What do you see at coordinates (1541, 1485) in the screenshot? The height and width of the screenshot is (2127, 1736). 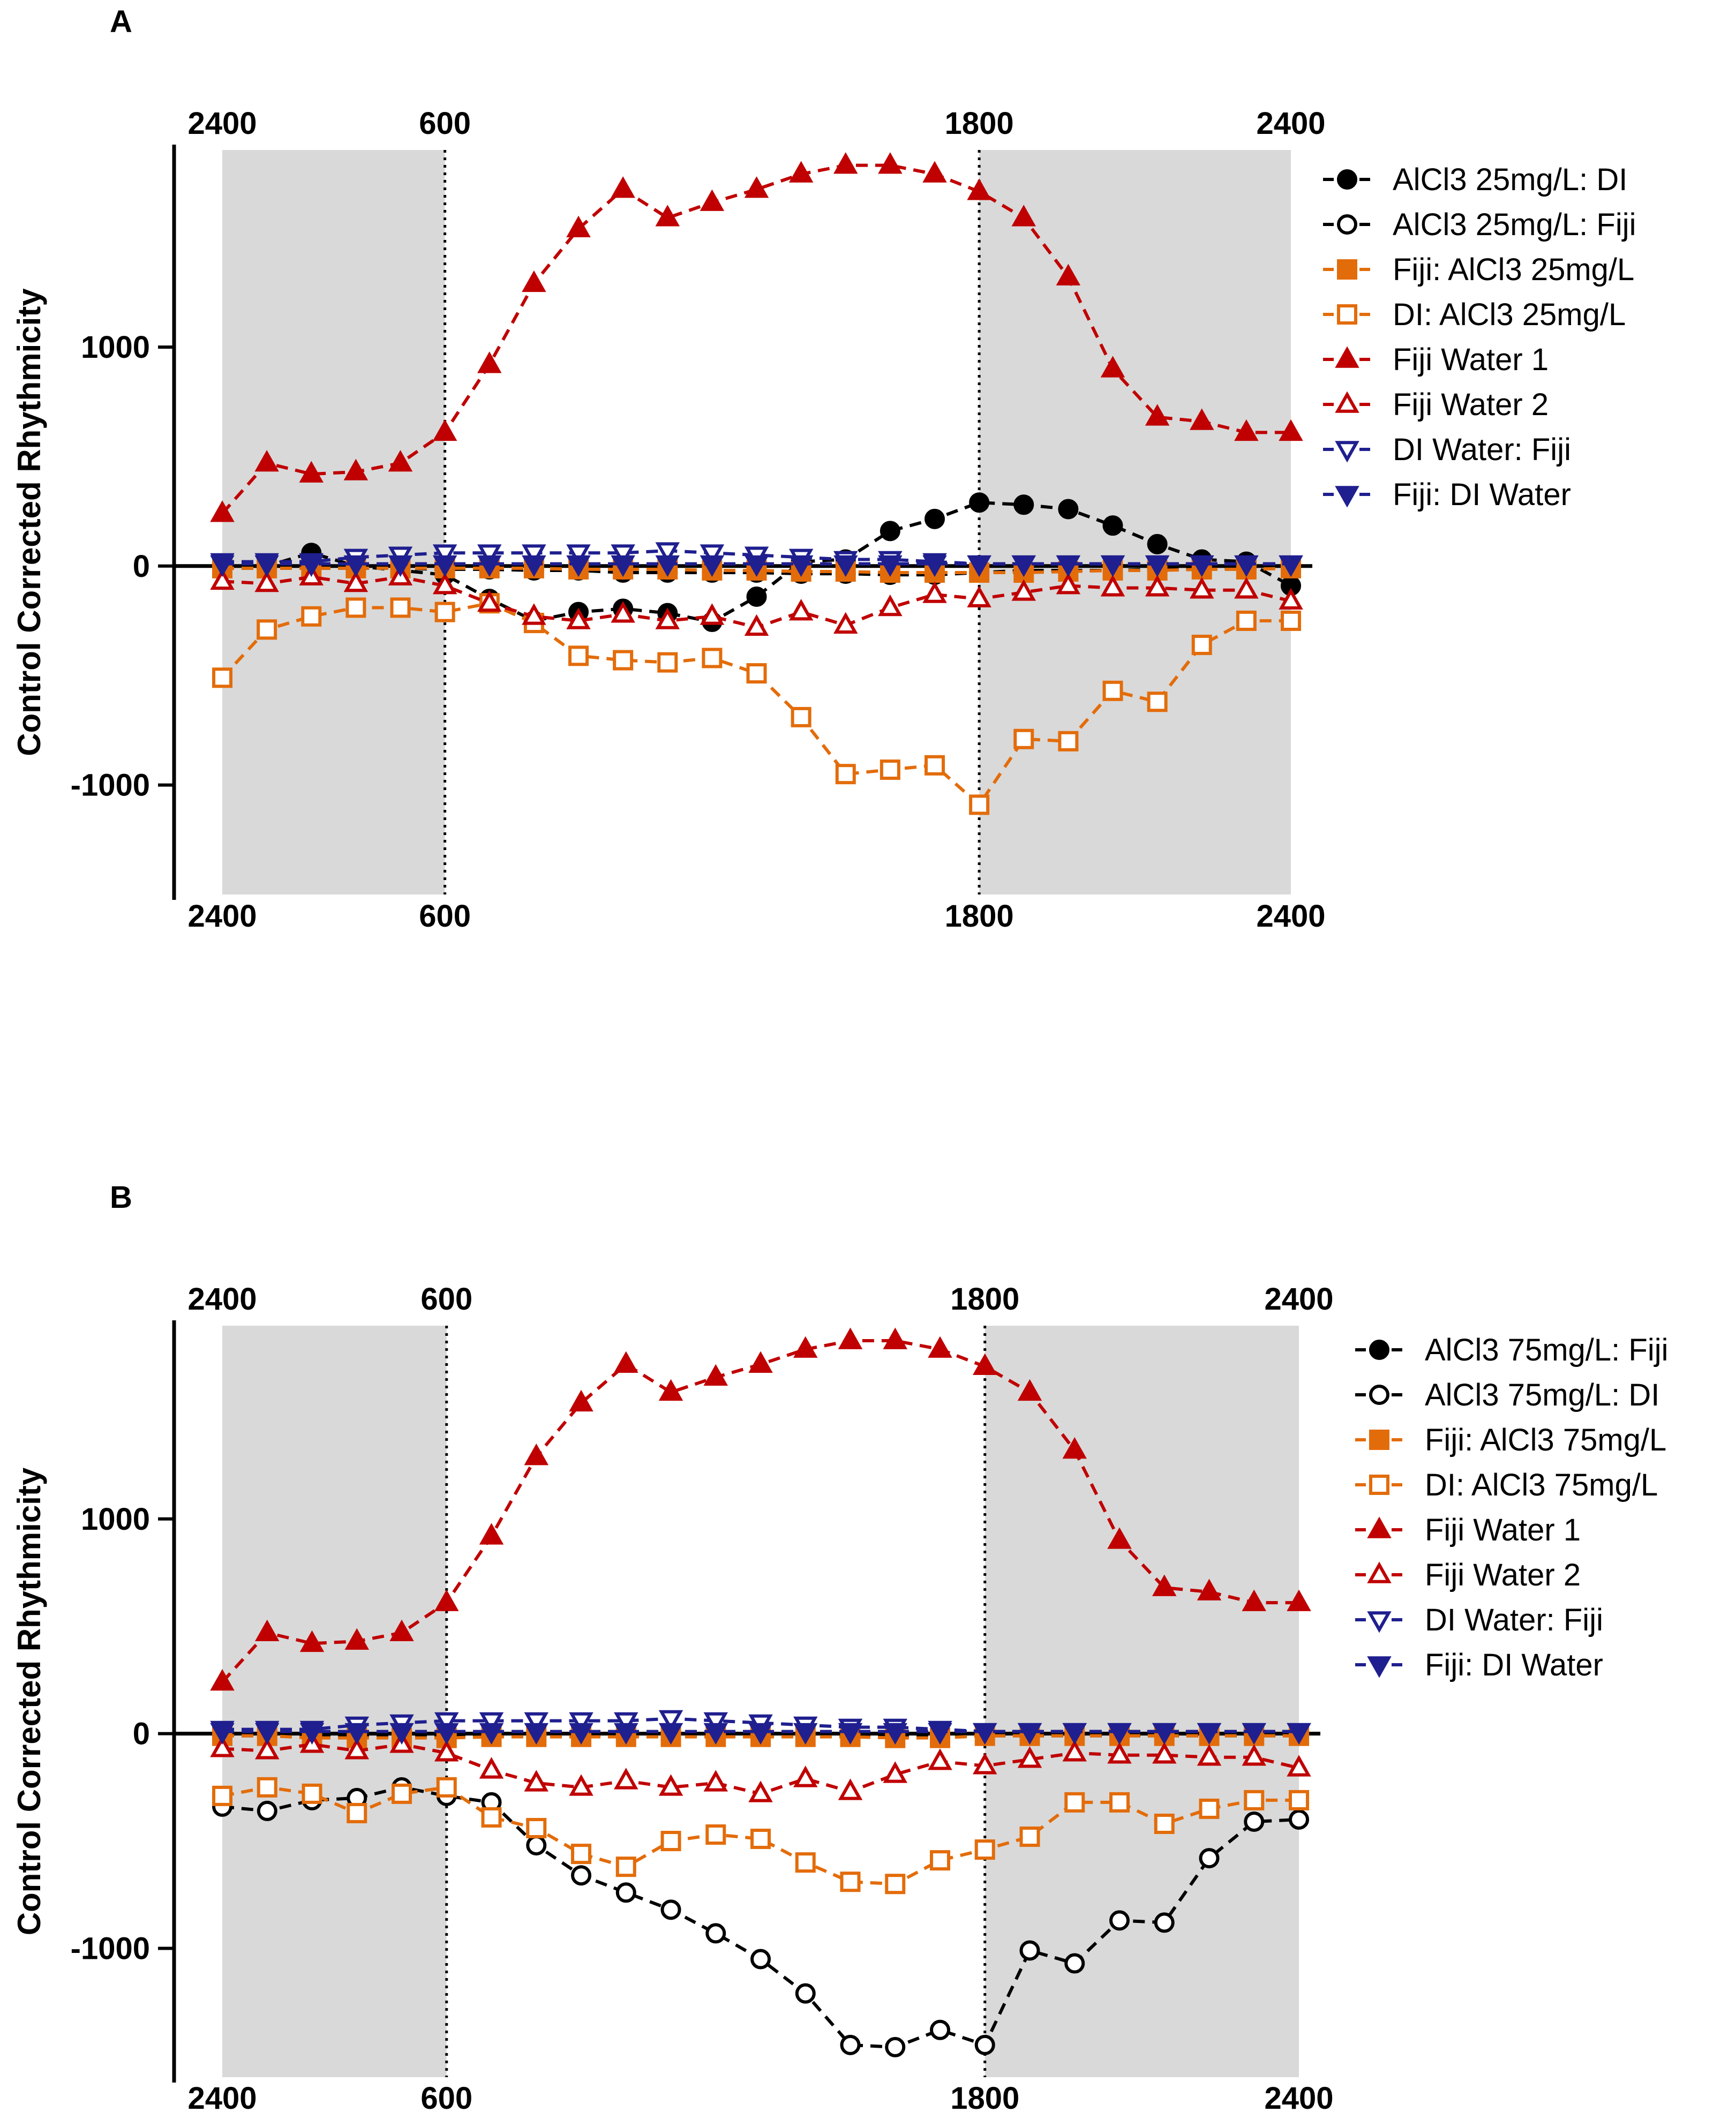 I see `legend-label: DI: AlCl3 75mg/L` at bounding box center [1541, 1485].